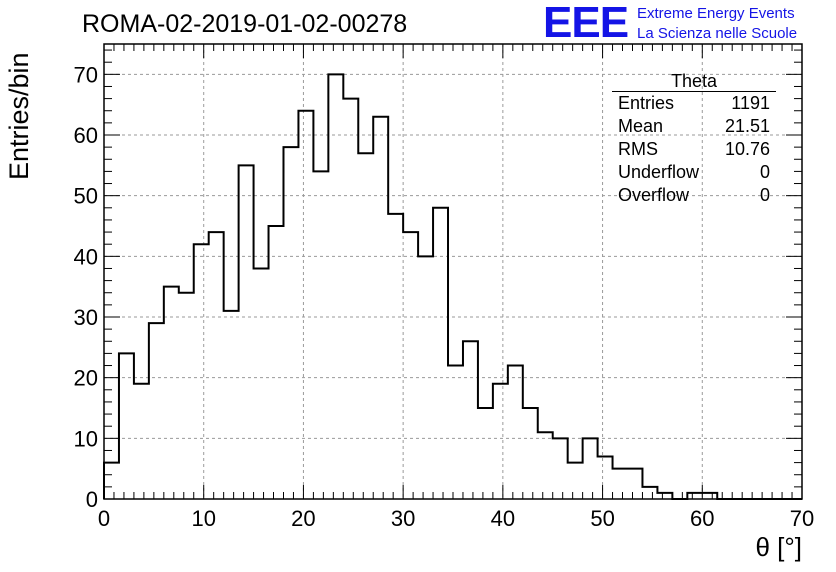 This screenshot has height=572, width=836. Describe the element at coordinates (86, 378) in the screenshot. I see `y-tick-label: 20` at that location.